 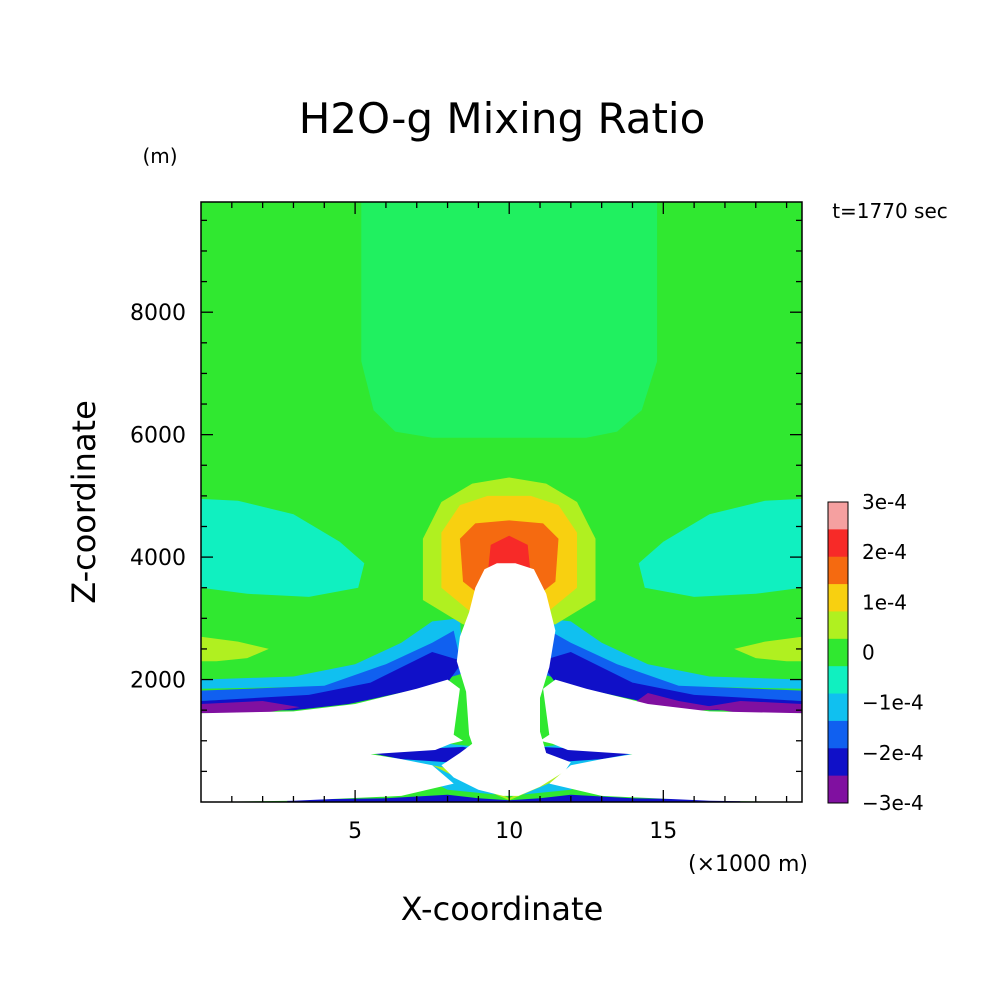 I want to click on y-unit-label: (m), so click(x=159, y=156).